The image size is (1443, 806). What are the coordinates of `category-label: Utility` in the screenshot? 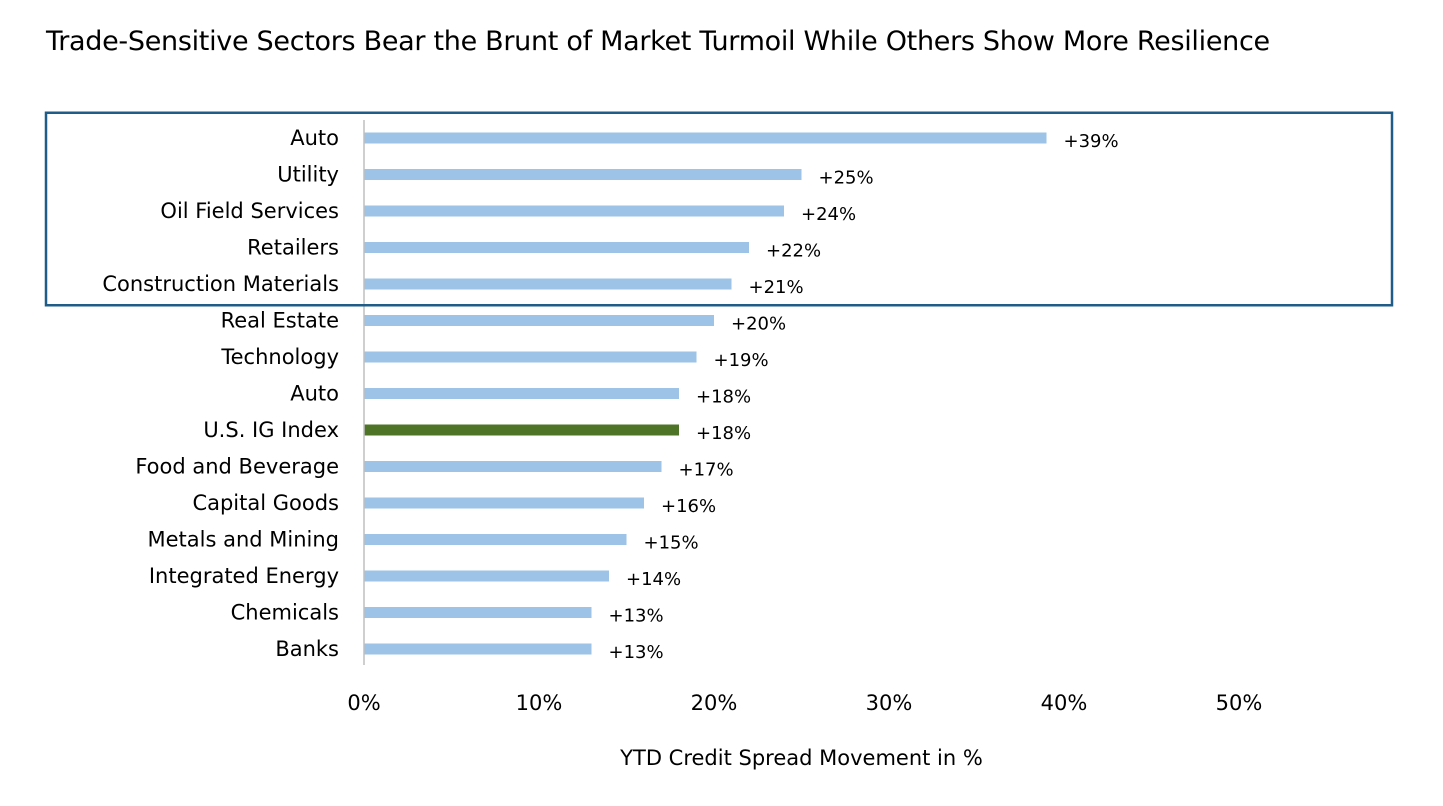 It's located at (308, 175).